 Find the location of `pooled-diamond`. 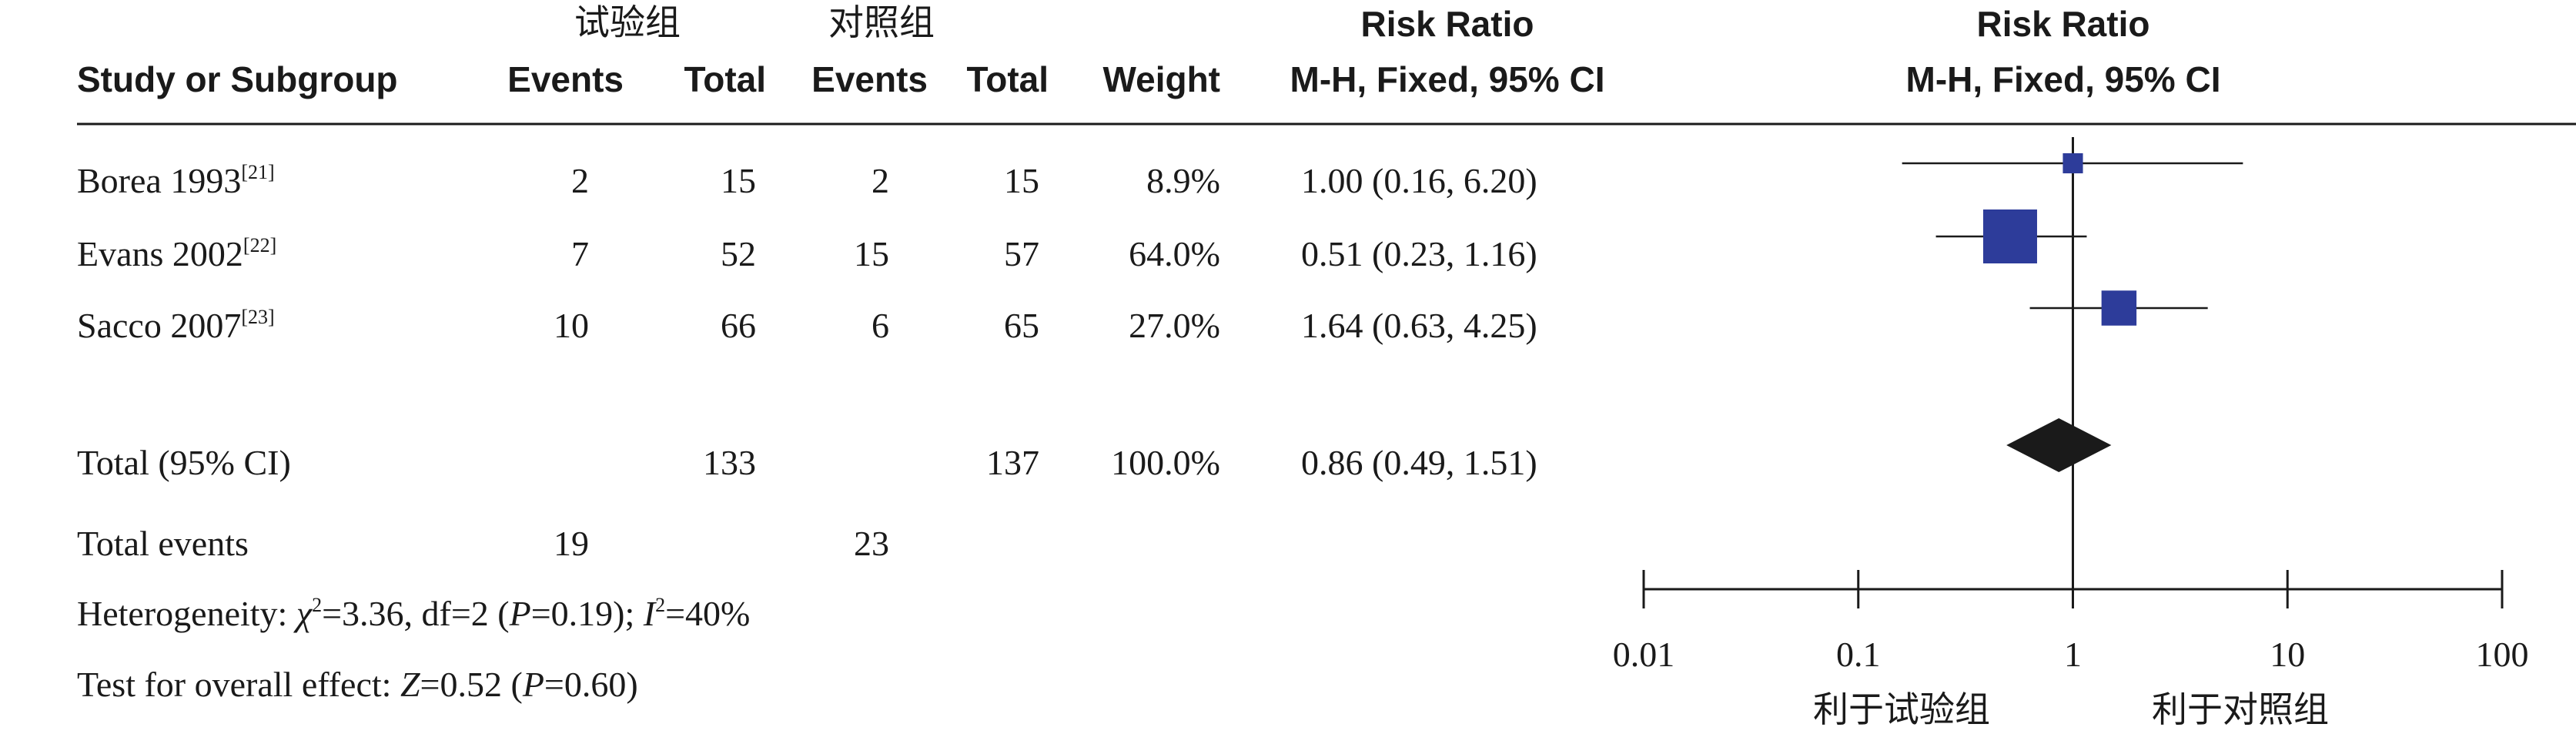

pooled-diamond is located at coordinates (2059, 445).